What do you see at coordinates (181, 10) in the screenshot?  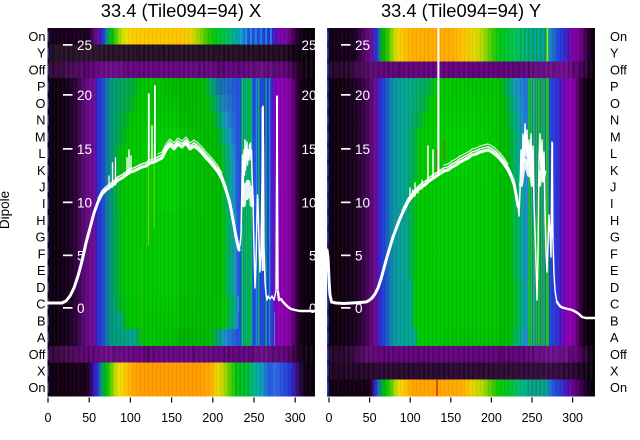 I see `svg-text: 33.4 (Tile094=94) X` at bounding box center [181, 10].